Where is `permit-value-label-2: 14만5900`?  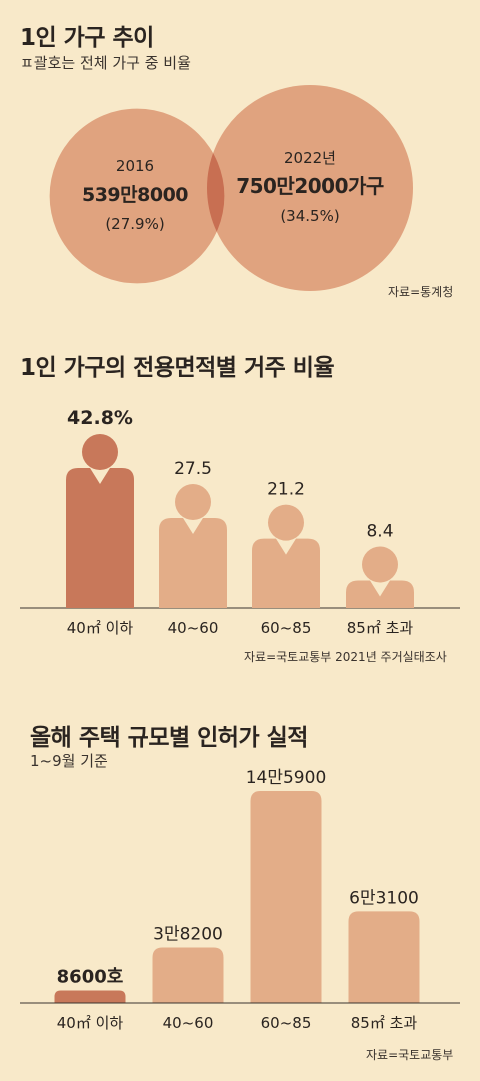 permit-value-label-2: 14만5900 is located at coordinates (286, 778).